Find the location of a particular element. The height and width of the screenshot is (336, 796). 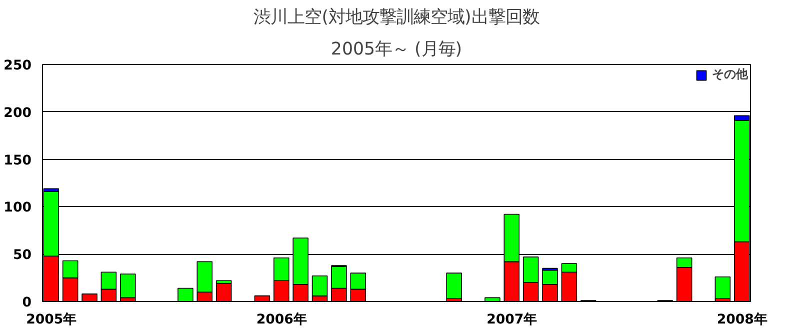

x-tick-label: 2006年 is located at coordinates (281, 320).